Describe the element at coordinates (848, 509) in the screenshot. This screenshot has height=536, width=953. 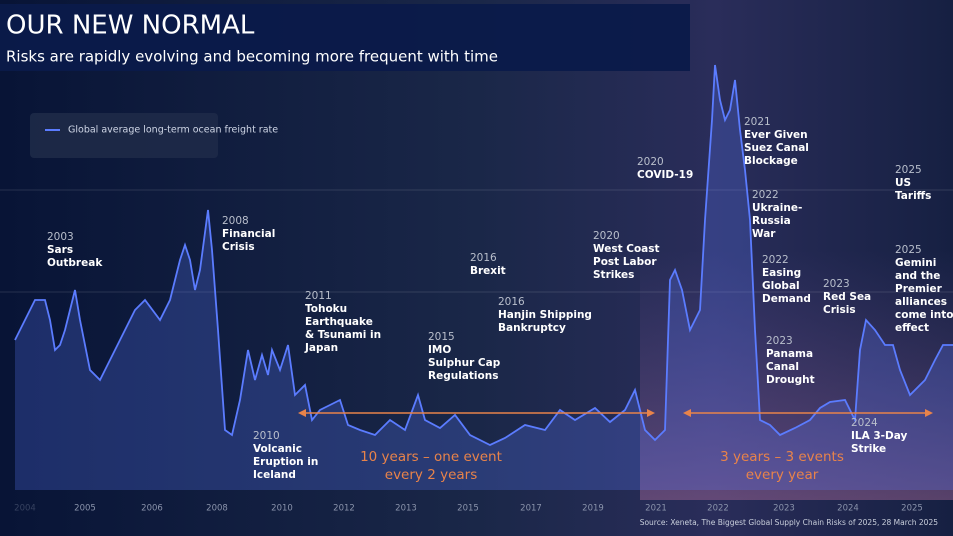
I see `x-tick-label: 2024` at that location.